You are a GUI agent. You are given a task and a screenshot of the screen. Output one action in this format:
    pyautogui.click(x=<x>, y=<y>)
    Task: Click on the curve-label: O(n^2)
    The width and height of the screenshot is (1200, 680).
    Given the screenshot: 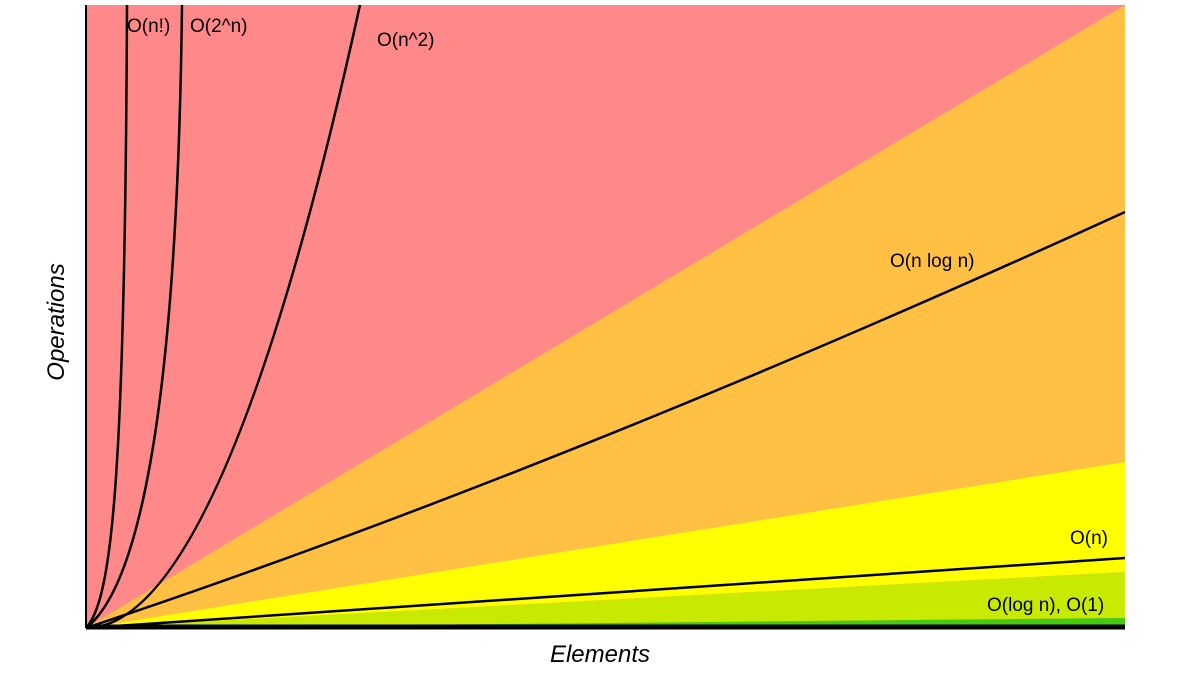 What is the action you would take?
    pyautogui.click(x=405, y=40)
    